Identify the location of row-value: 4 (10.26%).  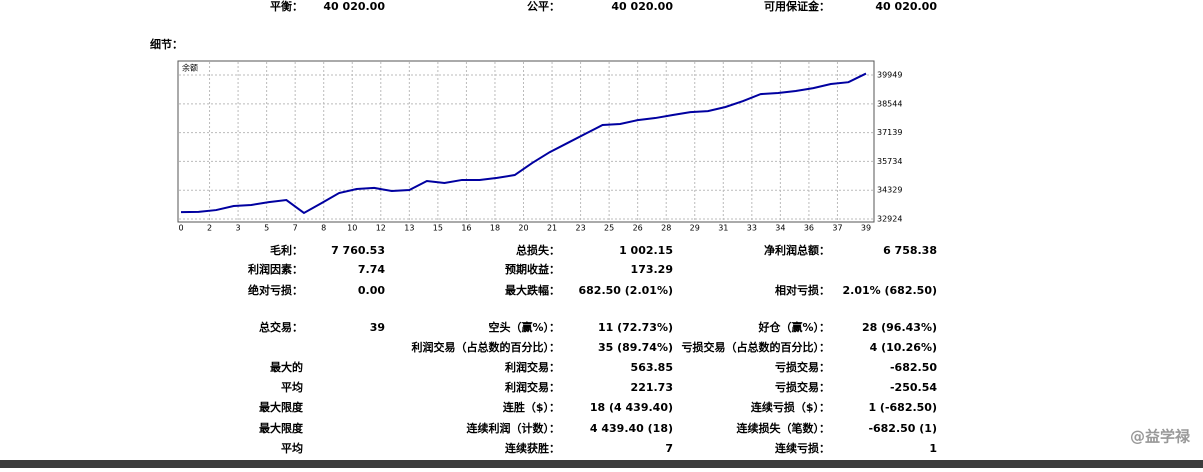
(903, 347).